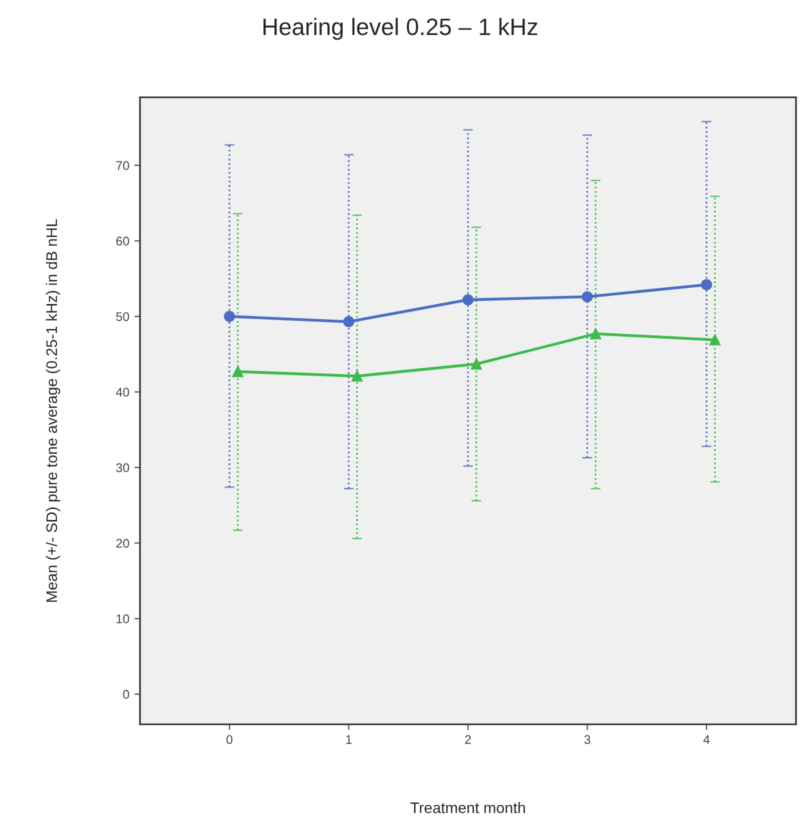  I want to click on y-tick-label: 60, so click(123, 241).